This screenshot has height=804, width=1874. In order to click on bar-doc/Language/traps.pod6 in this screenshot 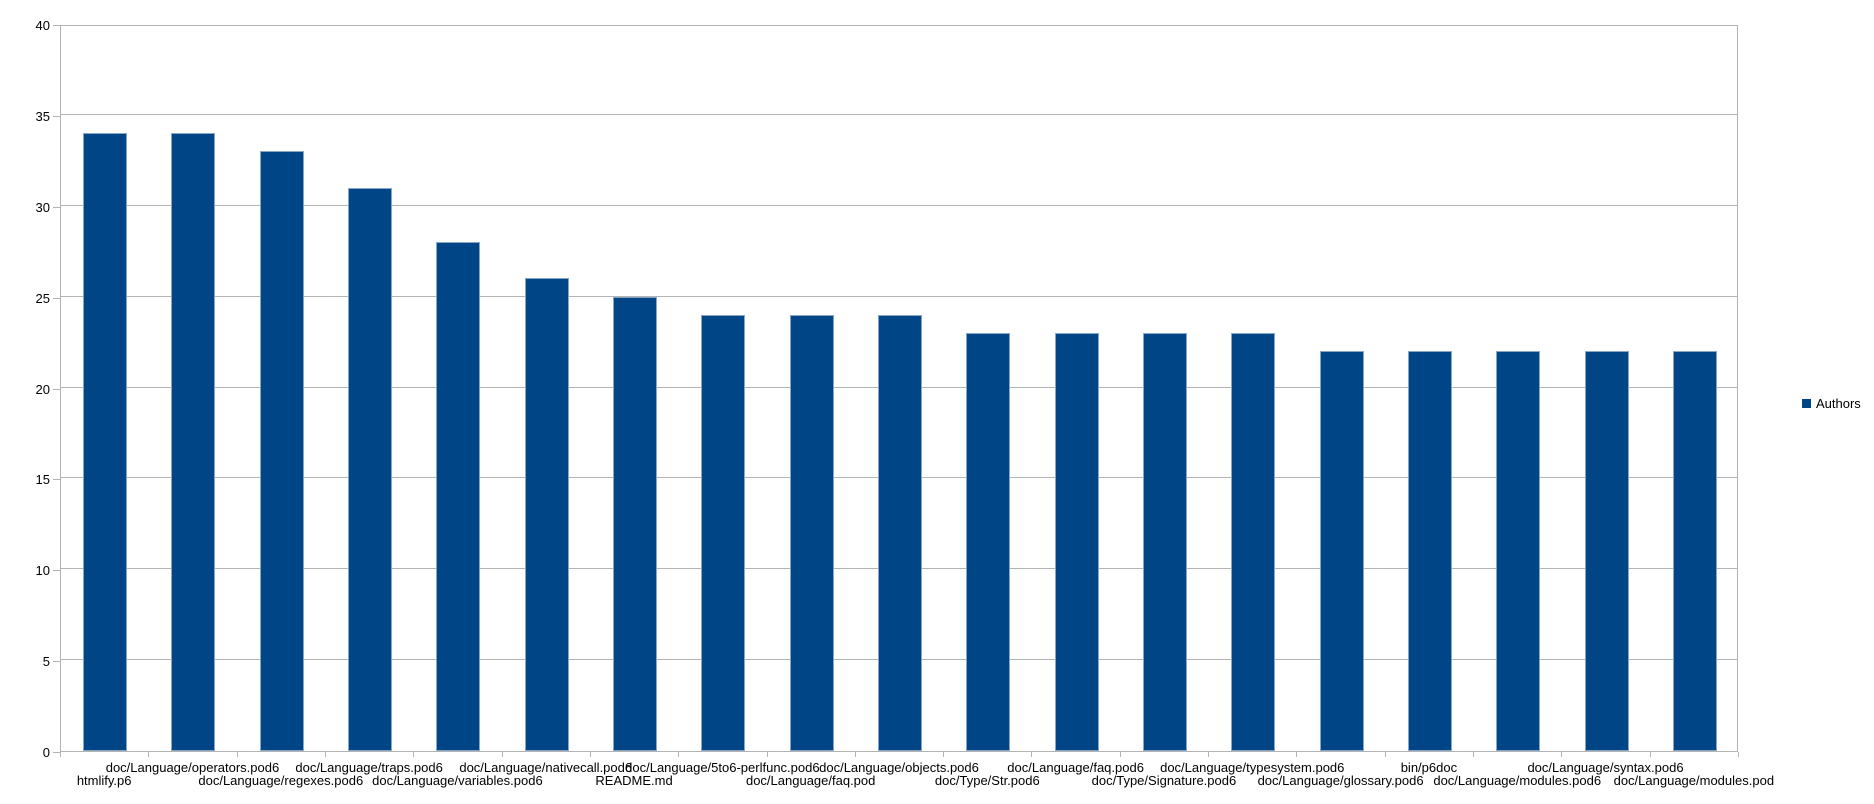, I will do `click(370, 469)`.